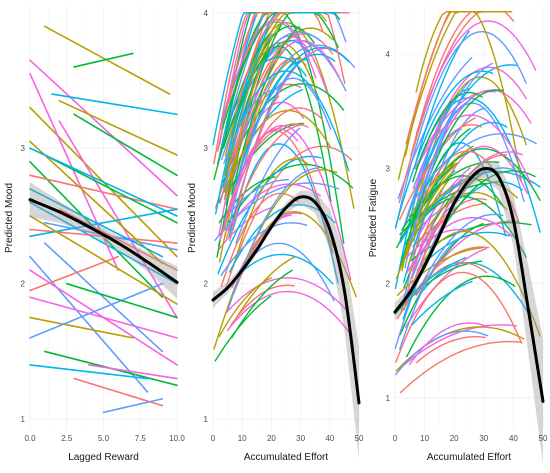 The image size is (550, 473). I want to click on x-tick-label: 40, so click(329, 438).